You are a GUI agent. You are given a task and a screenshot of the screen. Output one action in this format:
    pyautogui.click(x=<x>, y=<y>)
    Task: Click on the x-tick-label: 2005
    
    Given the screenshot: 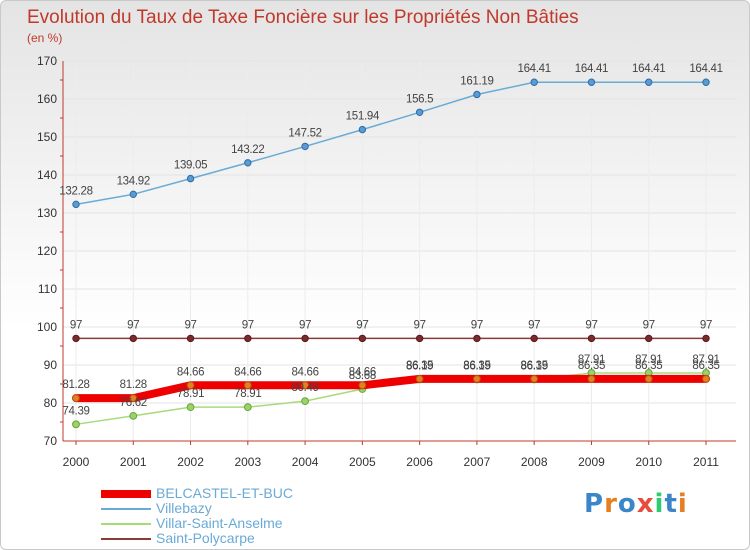 What is the action you would take?
    pyautogui.click(x=362, y=462)
    